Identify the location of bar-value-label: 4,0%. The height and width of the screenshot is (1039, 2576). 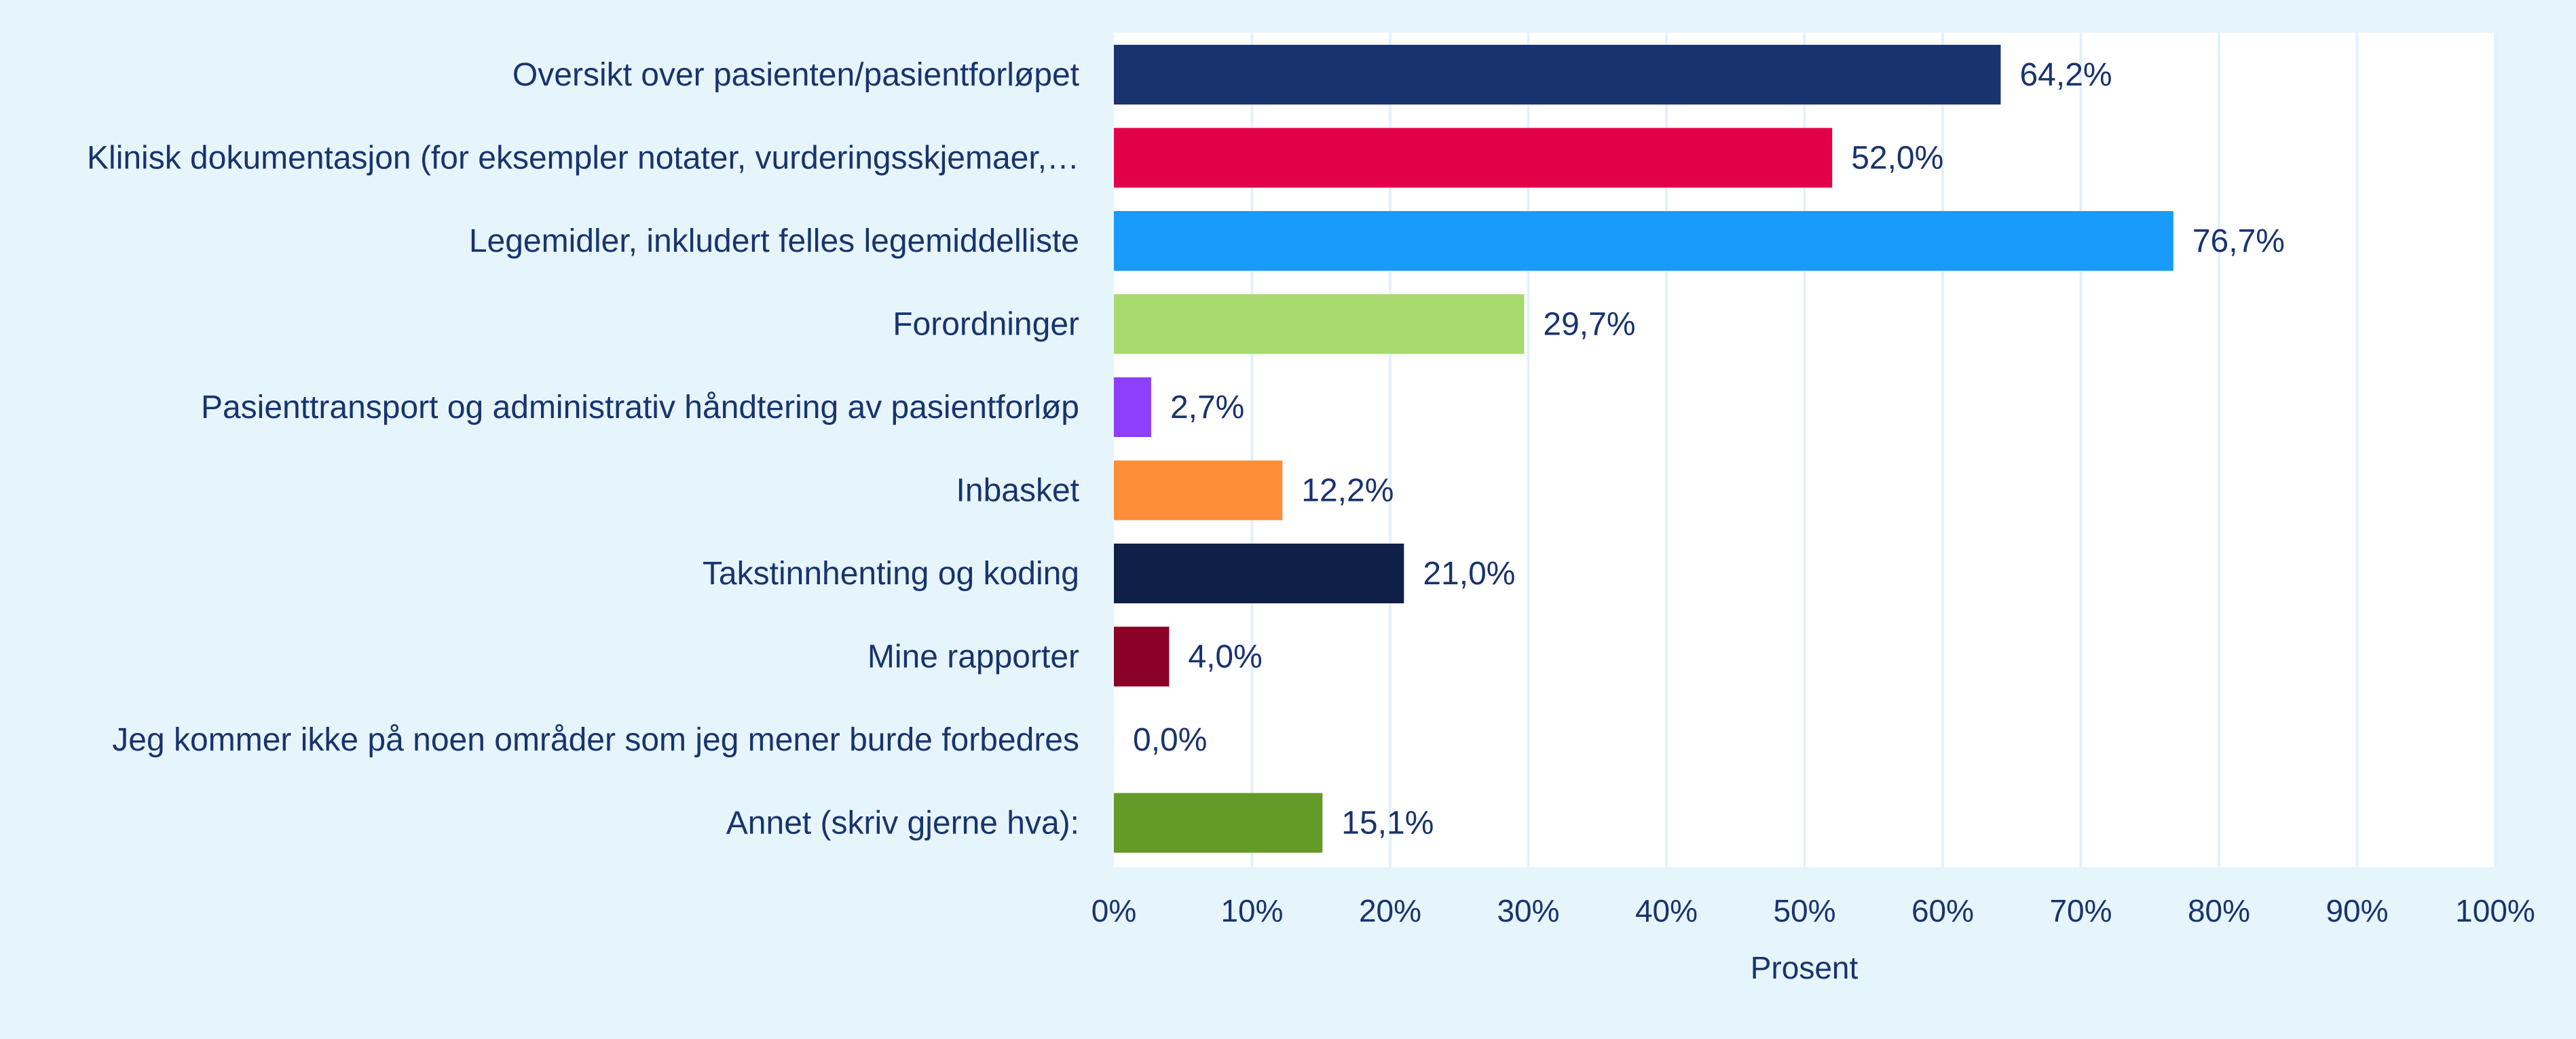
(1225, 657).